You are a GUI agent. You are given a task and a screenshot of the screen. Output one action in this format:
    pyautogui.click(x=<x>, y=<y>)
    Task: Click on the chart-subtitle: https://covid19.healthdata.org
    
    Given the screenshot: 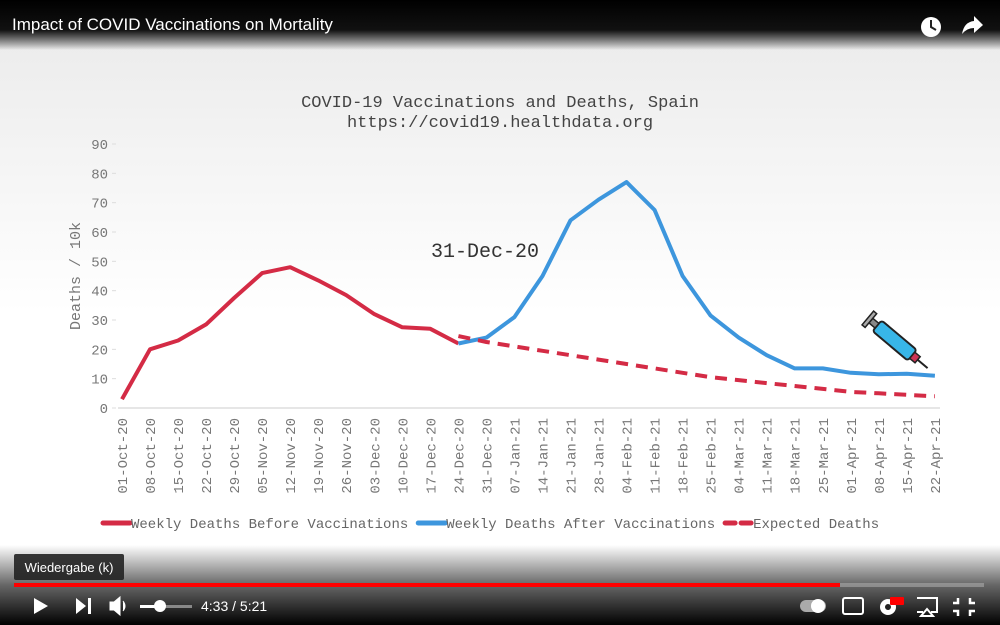 What is the action you would take?
    pyautogui.click(x=500, y=123)
    